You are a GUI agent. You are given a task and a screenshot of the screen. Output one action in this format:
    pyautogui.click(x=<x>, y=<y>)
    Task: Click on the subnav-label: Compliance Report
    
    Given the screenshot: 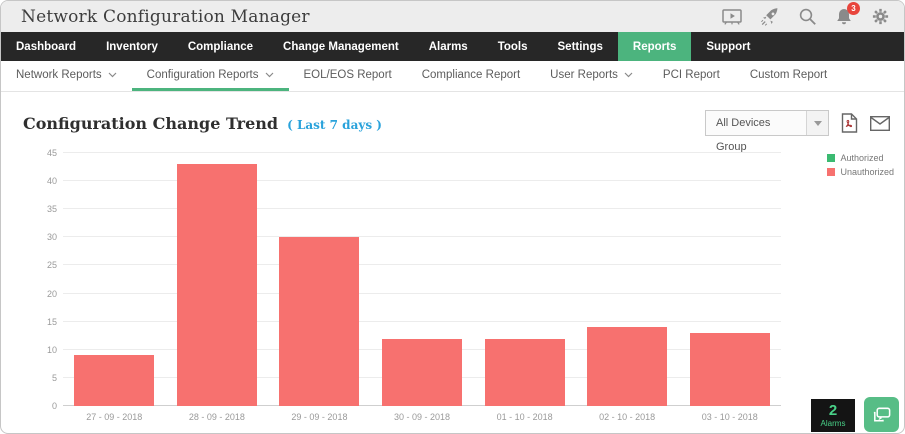 What is the action you would take?
    pyautogui.click(x=471, y=74)
    